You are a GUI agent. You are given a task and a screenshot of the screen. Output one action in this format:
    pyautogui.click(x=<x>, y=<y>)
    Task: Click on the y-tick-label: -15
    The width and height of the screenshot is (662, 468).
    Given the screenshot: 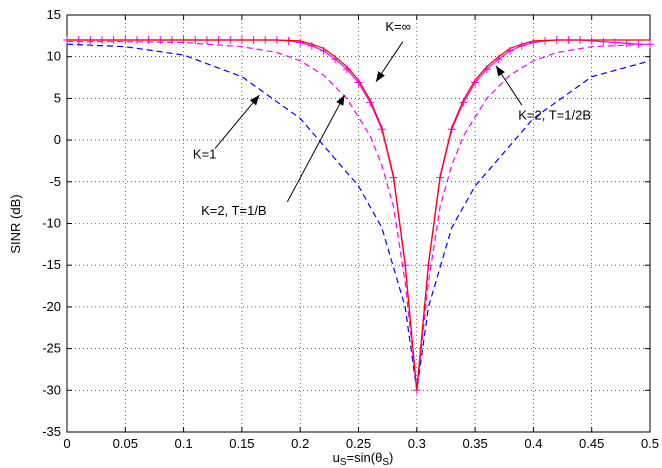 What is the action you would take?
    pyautogui.click(x=51, y=264)
    